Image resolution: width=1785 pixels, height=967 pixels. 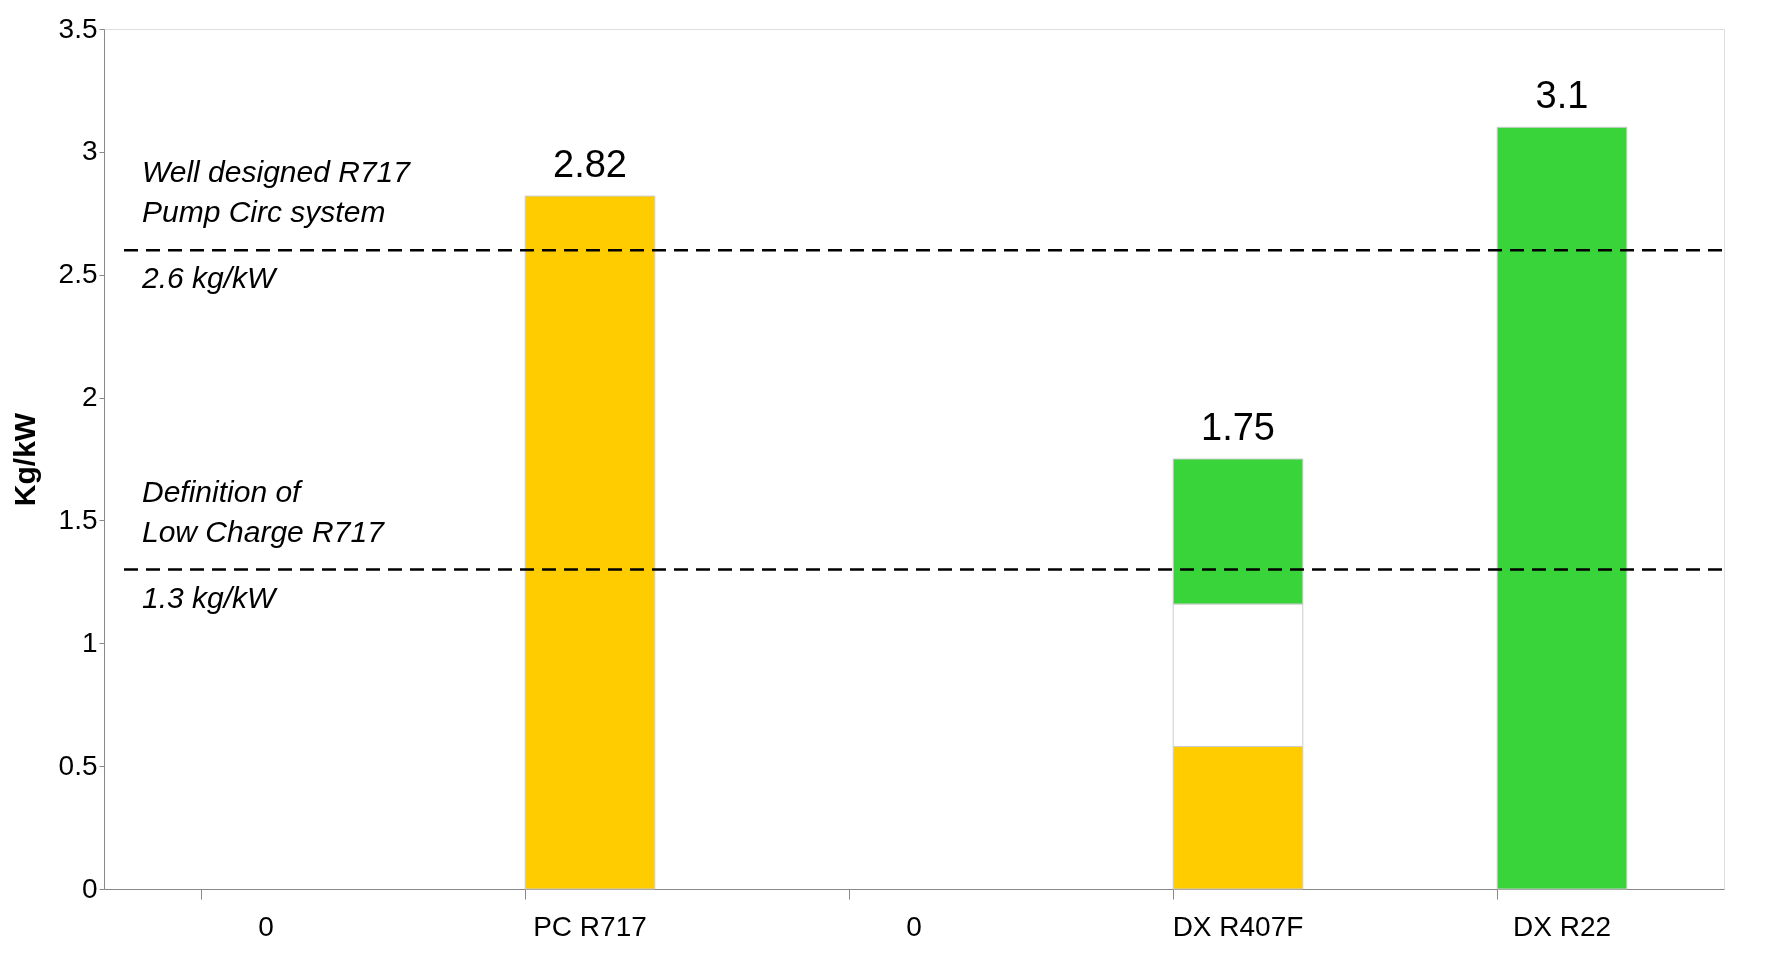 What do you see at coordinates (1562, 95) in the screenshot?
I see `total-label: 3.1` at bounding box center [1562, 95].